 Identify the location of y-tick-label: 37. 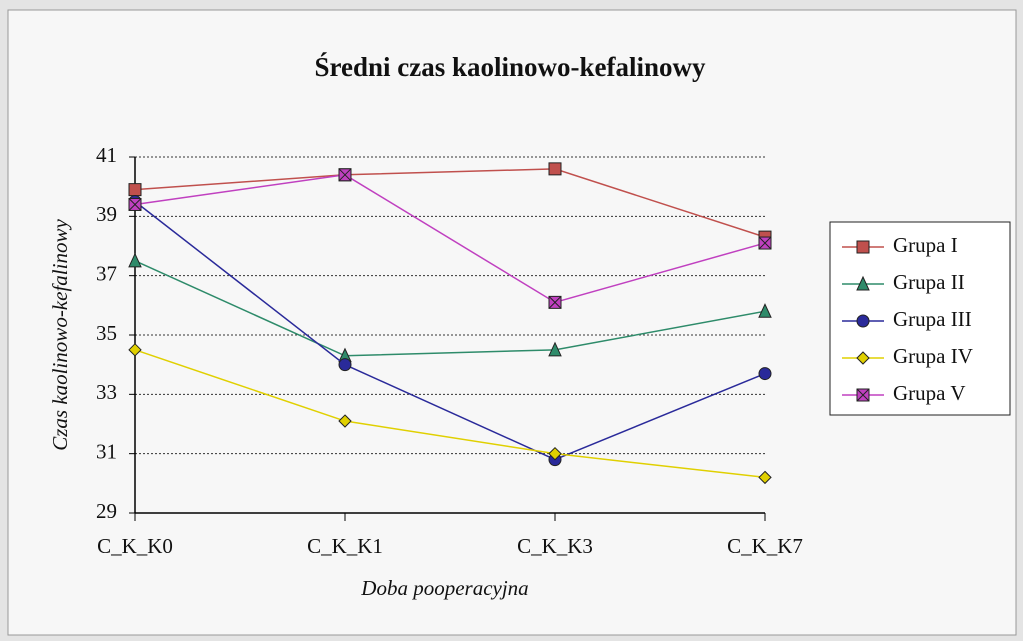
(106, 273).